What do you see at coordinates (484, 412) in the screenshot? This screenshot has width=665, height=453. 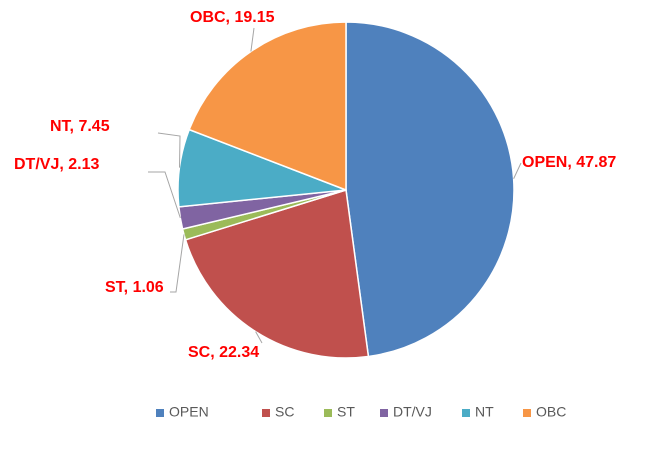 I see `legend-label: NT` at bounding box center [484, 412].